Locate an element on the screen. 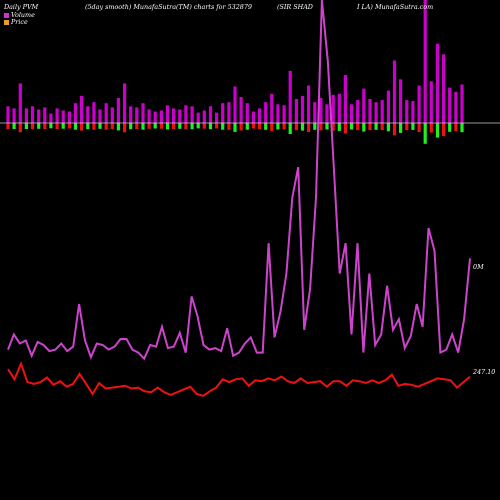 The width and height of the screenshot is (500, 500). chart-title-left: Daily PVM is located at coordinates (21, 7).